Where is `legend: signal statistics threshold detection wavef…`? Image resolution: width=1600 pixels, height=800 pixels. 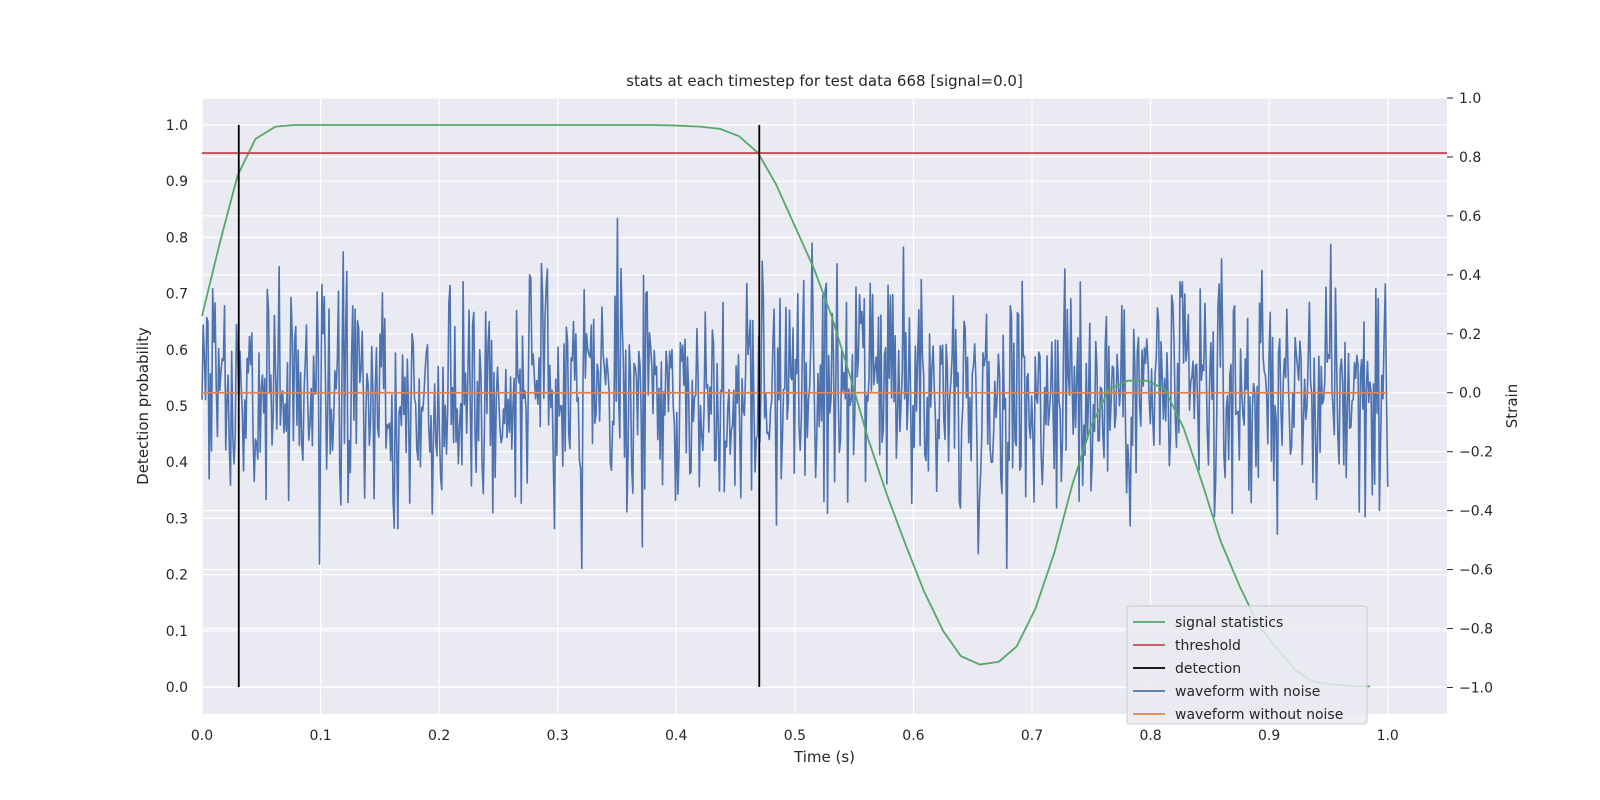 legend: signal statistics threshold detection wavef… is located at coordinates (1247, 665).